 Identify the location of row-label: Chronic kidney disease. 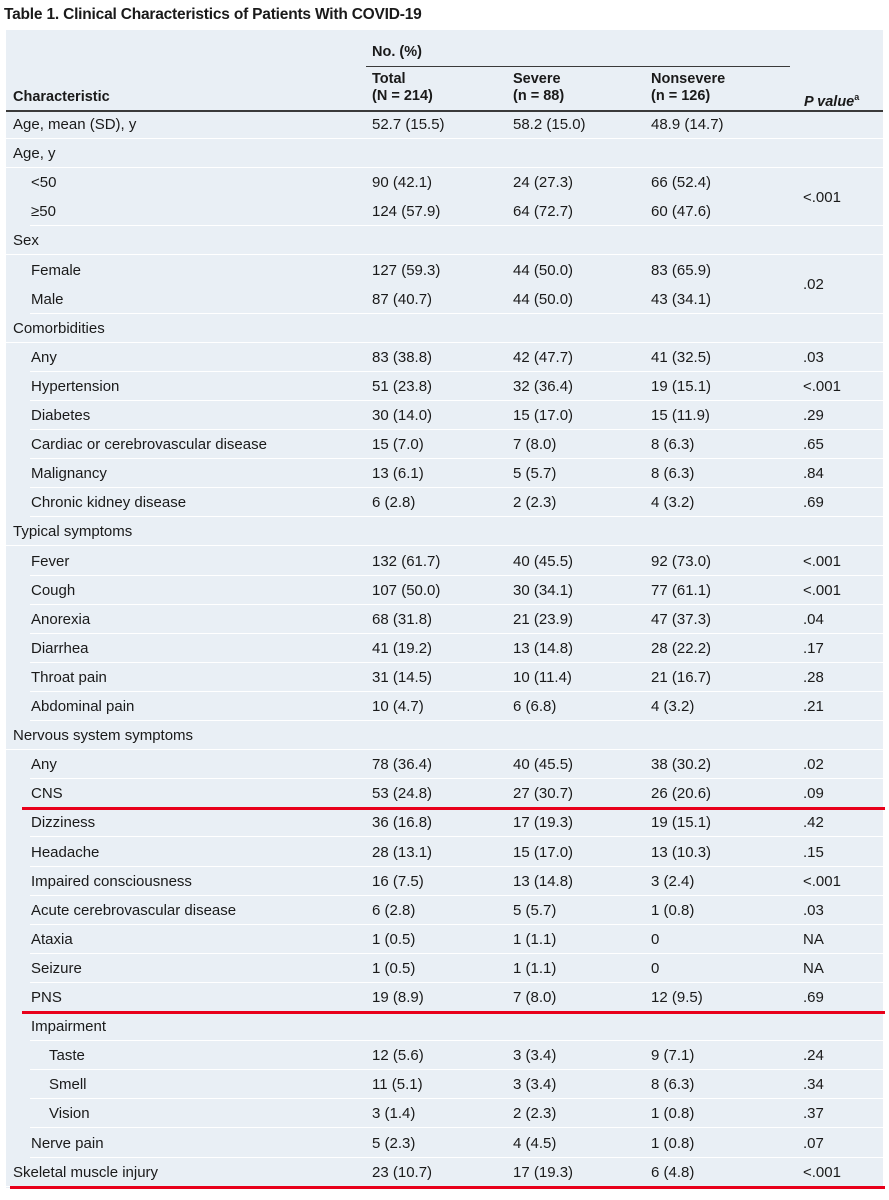
(109, 503).